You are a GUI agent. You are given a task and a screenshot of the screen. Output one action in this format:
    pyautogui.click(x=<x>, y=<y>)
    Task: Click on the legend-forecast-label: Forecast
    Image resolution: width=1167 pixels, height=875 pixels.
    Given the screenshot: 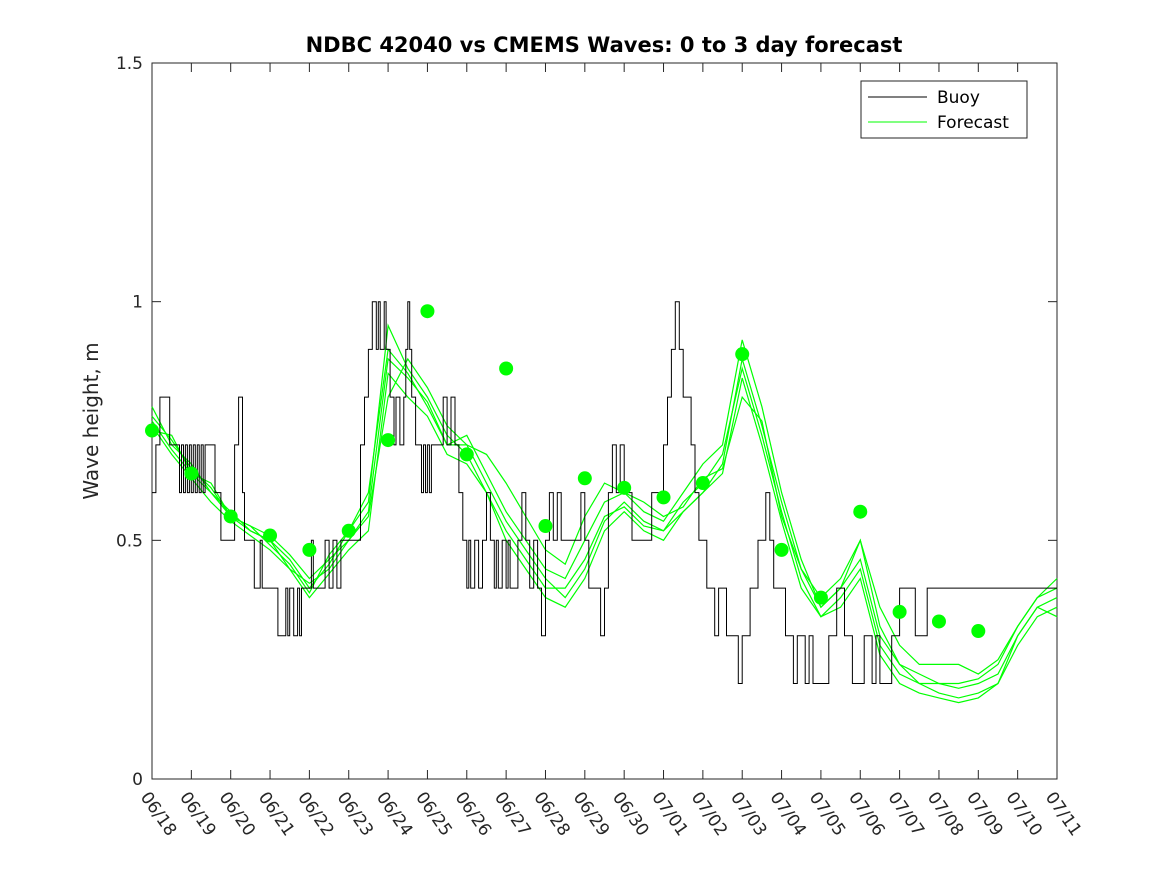 What is the action you would take?
    pyautogui.click(x=973, y=123)
    